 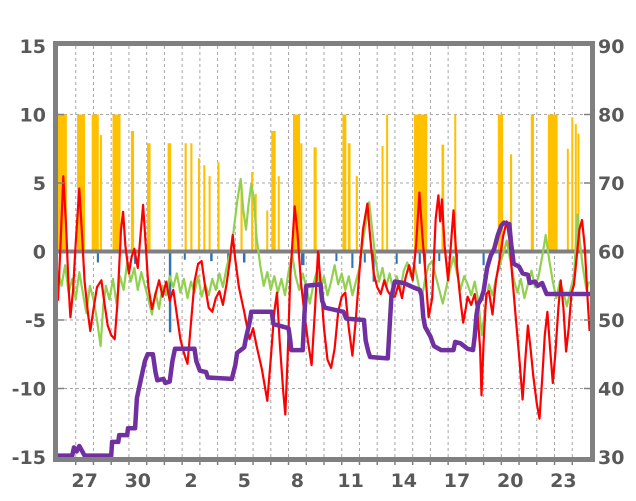 I want to click on axis-tick-label: 10, so click(x=33, y=116).